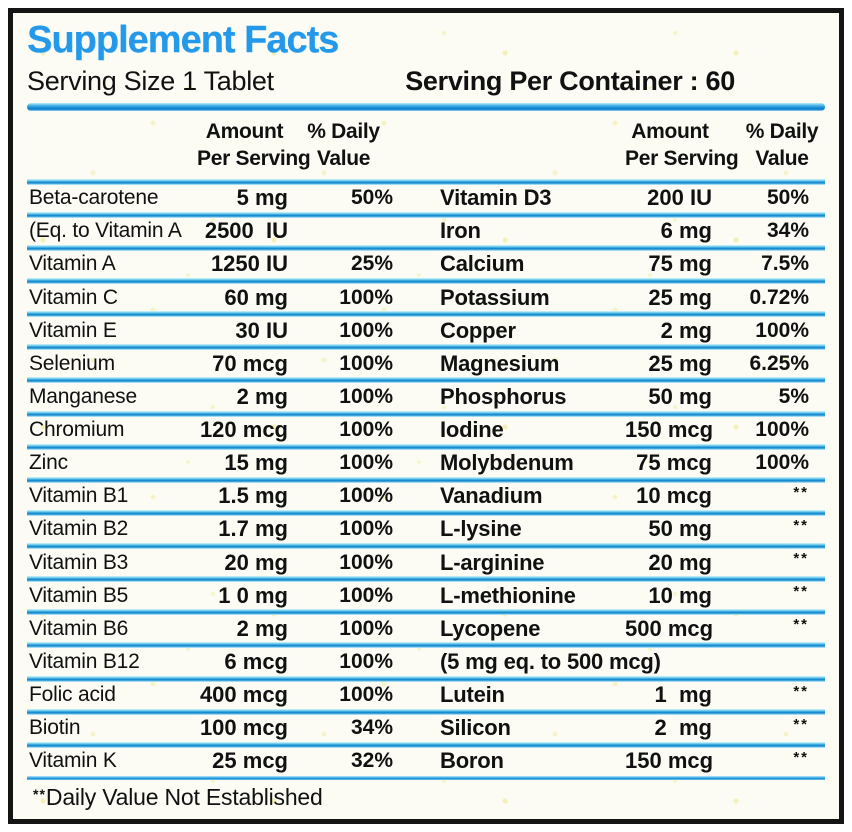 The image size is (852, 832). I want to click on nutrient-amount: 25 mg, so click(680, 363).